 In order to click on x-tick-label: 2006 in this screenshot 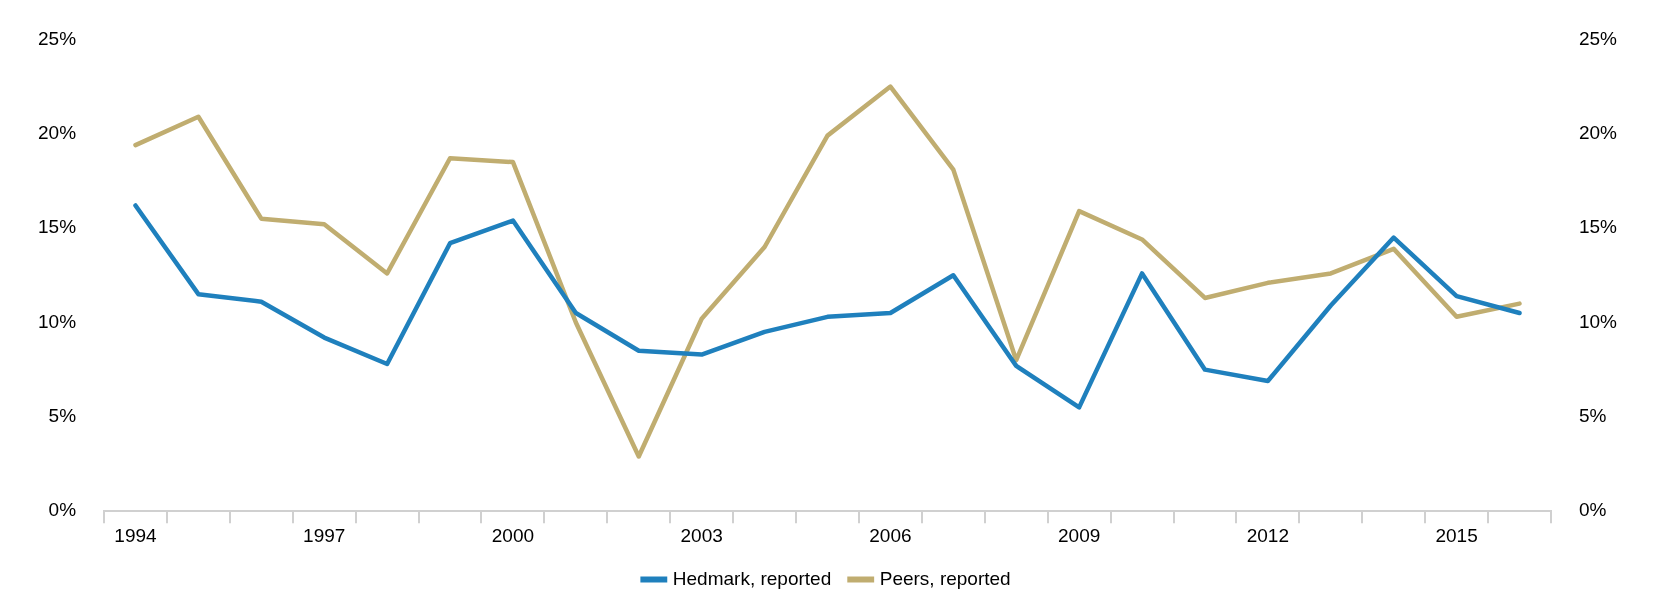, I will do `click(890, 535)`.